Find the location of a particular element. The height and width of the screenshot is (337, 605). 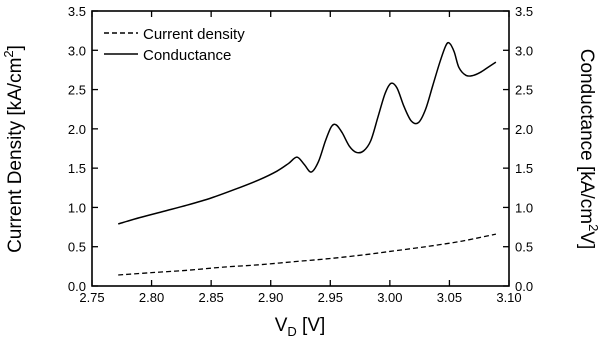

y-axis-left-title: Current Density [kA/cm2] is located at coordinates (13, 149).